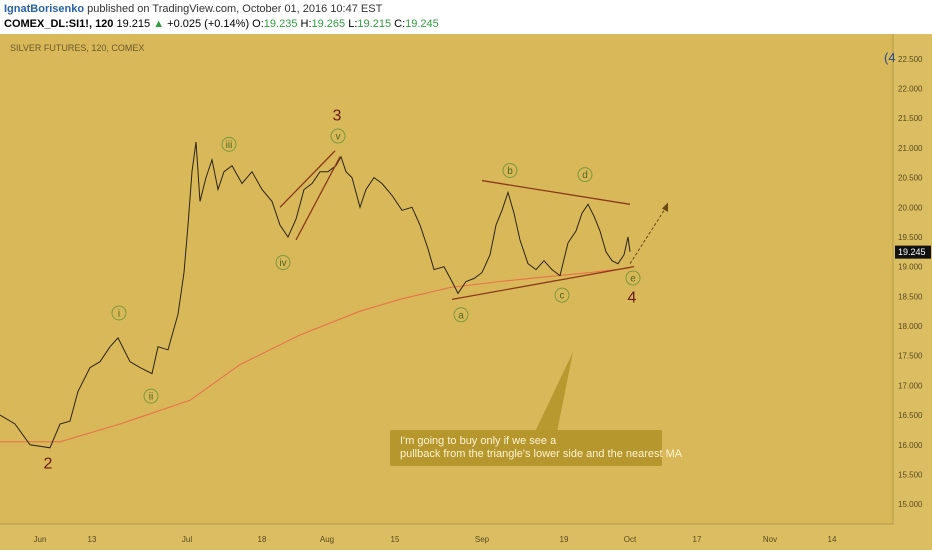 The height and width of the screenshot is (555, 932). Describe the element at coordinates (552, 402) in the screenshot. I see `callout-pointer` at that location.